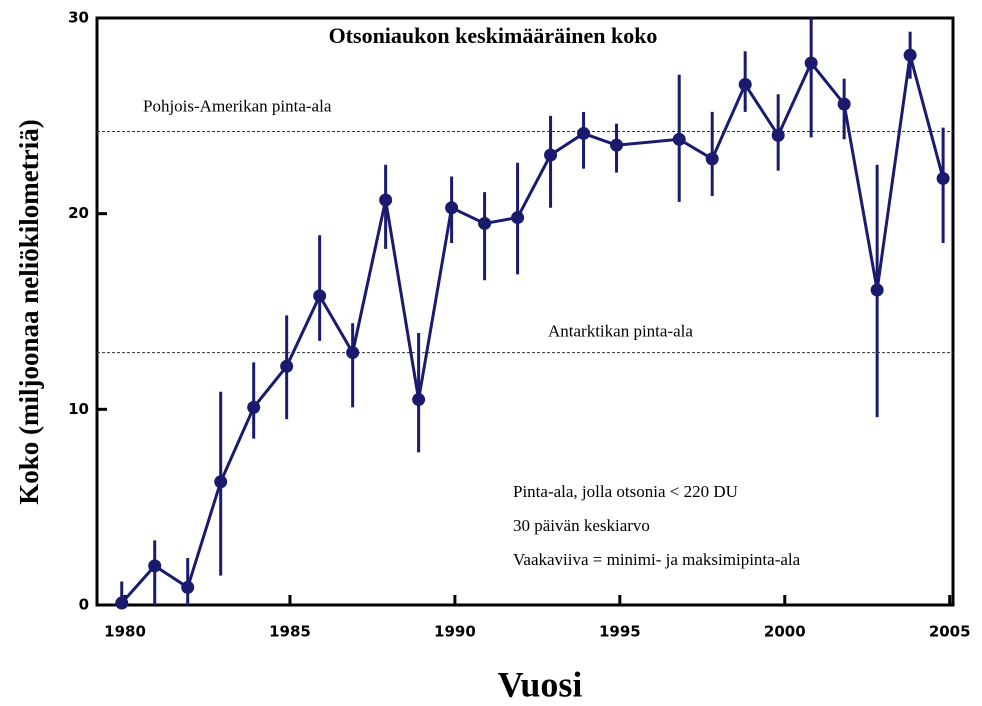 The height and width of the screenshot is (706, 982). Describe the element at coordinates (237, 105) in the screenshot. I see `reference-label: Pohjois-Amerikan pinta-ala` at that location.